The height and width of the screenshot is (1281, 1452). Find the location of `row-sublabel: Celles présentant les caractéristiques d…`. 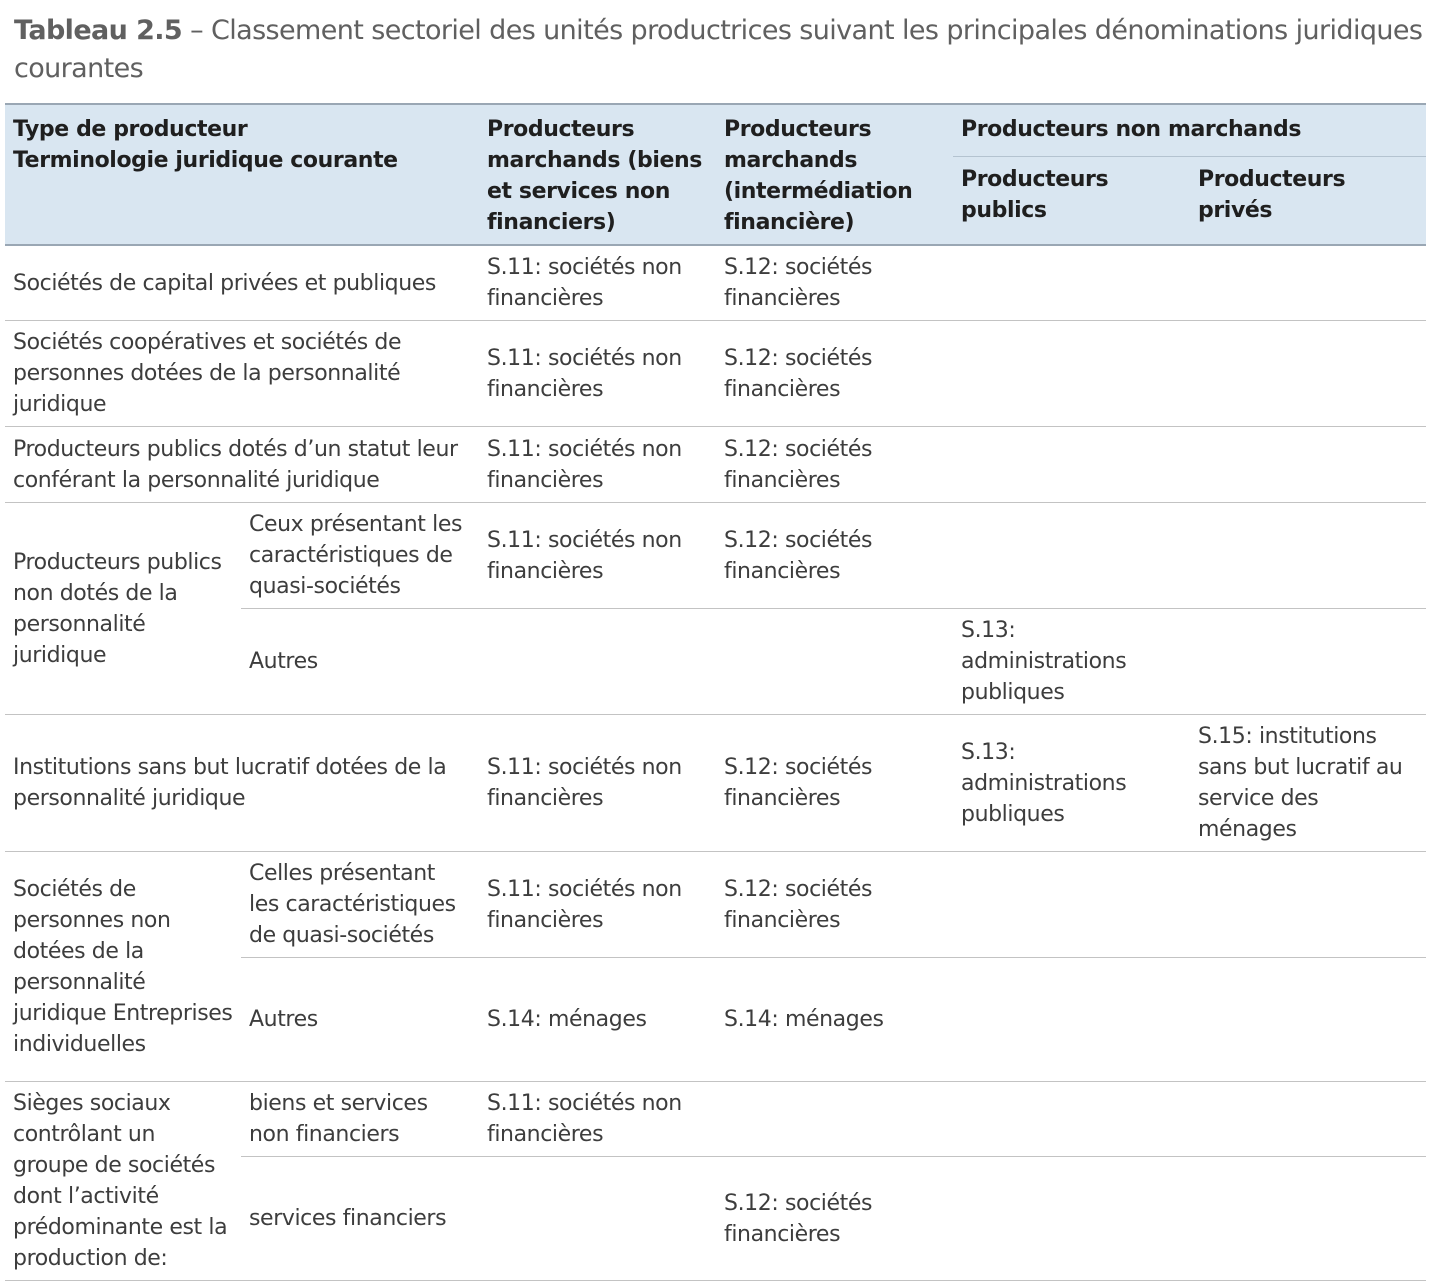

row-sublabel: Celles présentant les caractéristiques d… is located at coordinates (360, 904).